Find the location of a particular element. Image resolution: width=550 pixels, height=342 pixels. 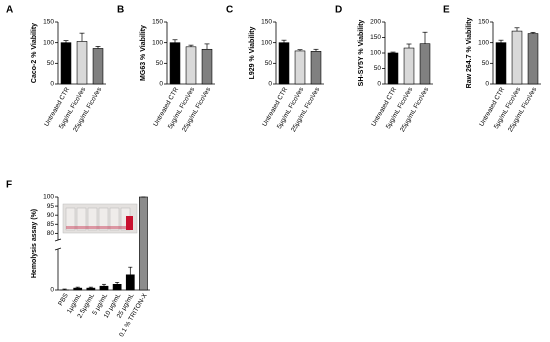

y-tick-label: 95 is located at coordinates (51, 206).